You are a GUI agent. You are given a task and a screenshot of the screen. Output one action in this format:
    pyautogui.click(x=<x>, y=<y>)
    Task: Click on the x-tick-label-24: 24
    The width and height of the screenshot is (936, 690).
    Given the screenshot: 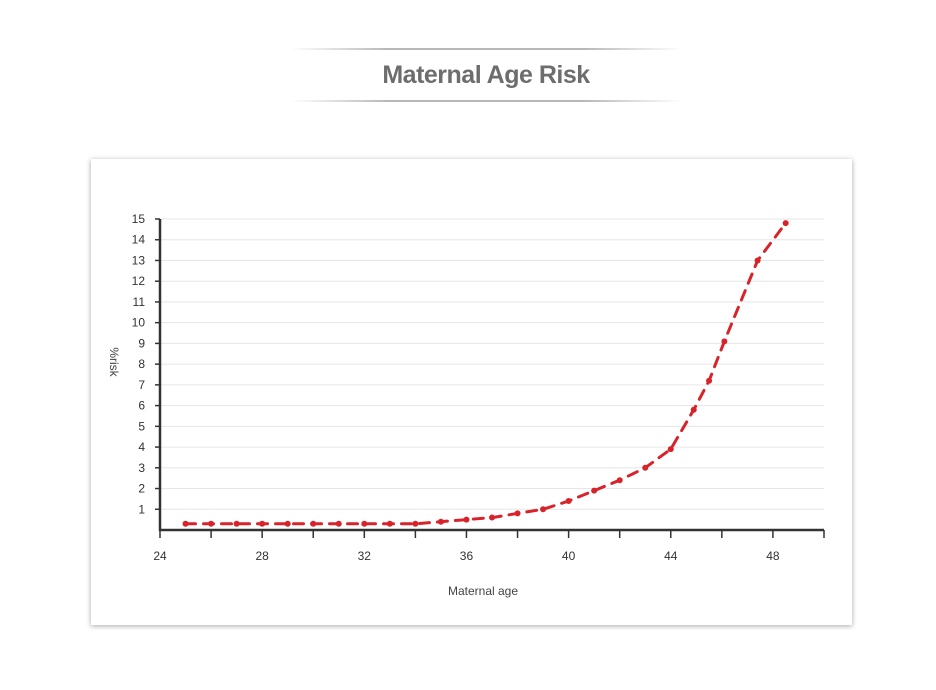 What is the action you would take?
    pyautogui.click(x=160, y=556)
    